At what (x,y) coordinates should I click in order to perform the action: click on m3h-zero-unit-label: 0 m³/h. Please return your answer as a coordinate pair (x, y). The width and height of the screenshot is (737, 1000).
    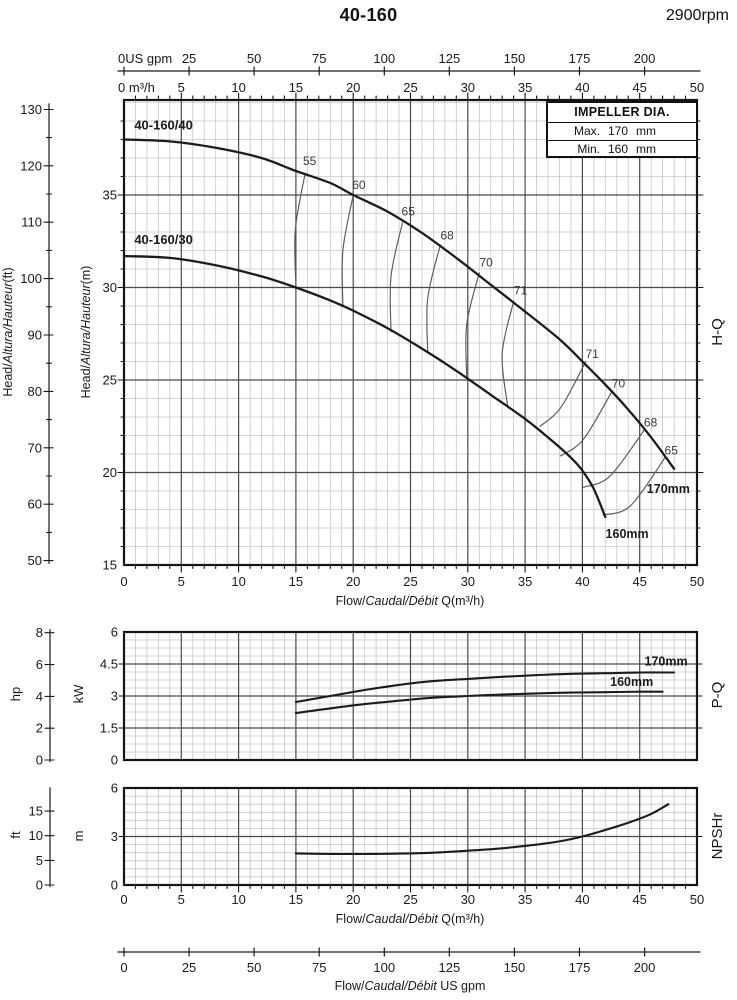
    Looking at the image, I should click on (136, 87).